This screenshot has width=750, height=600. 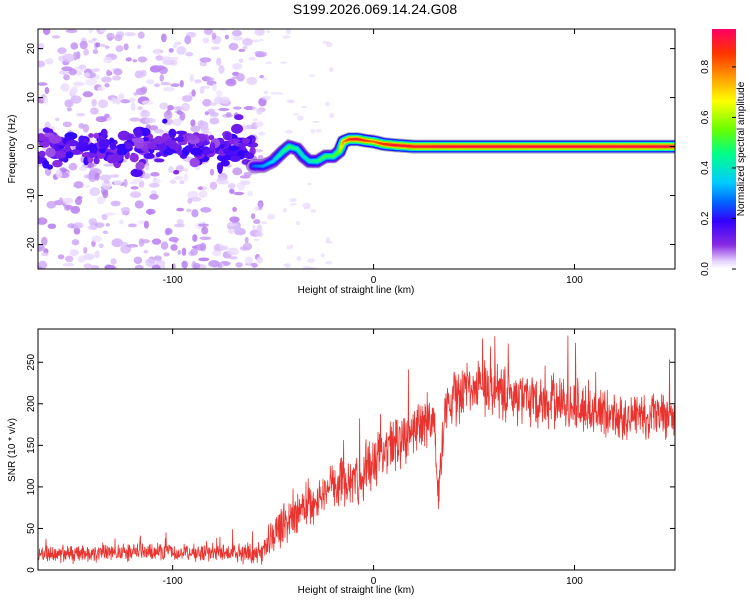 What do you see at coordinates (12, 450) in the screenshot?
I see `snr-y-label: SNR (10 * v/v)` at bounding box center [12, 450].